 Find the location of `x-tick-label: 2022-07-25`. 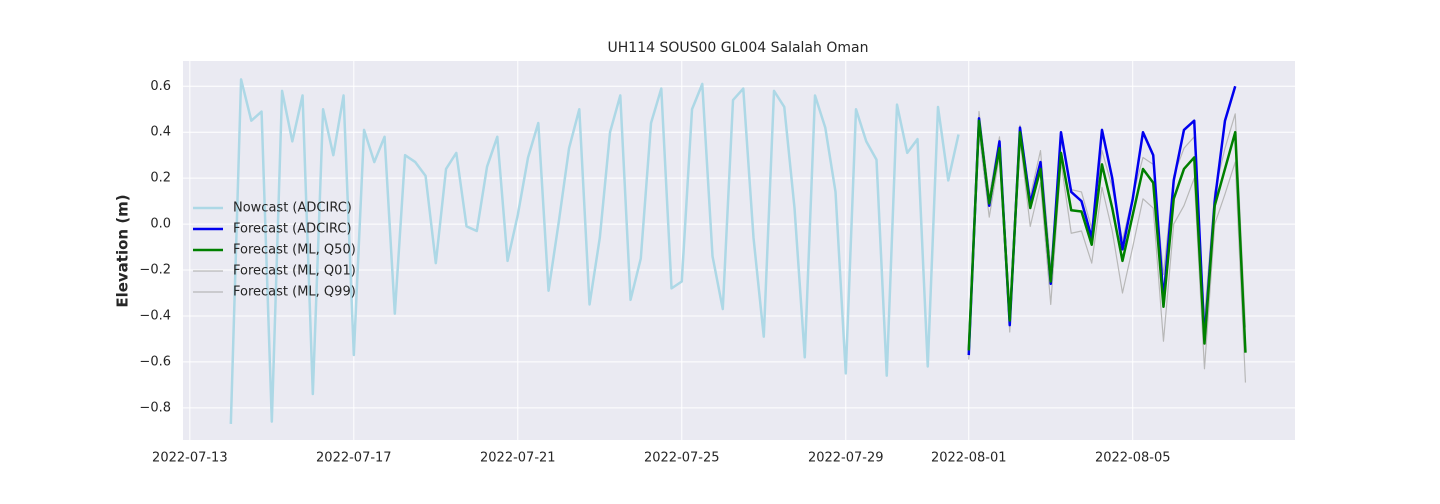

x-tick-label: 2022-07-25 is located at coordinates (682, 458).